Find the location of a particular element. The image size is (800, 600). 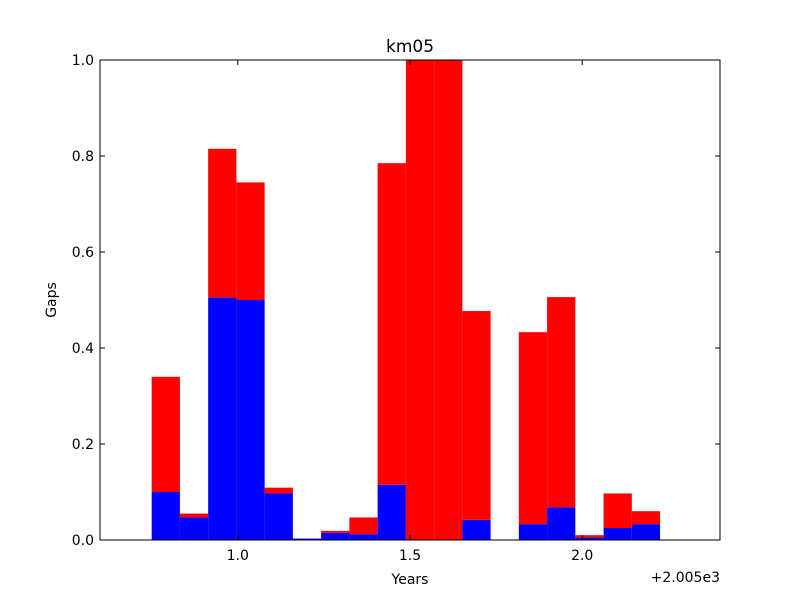

x-tick-label: 2.0 is located at coordinates (582, 556).